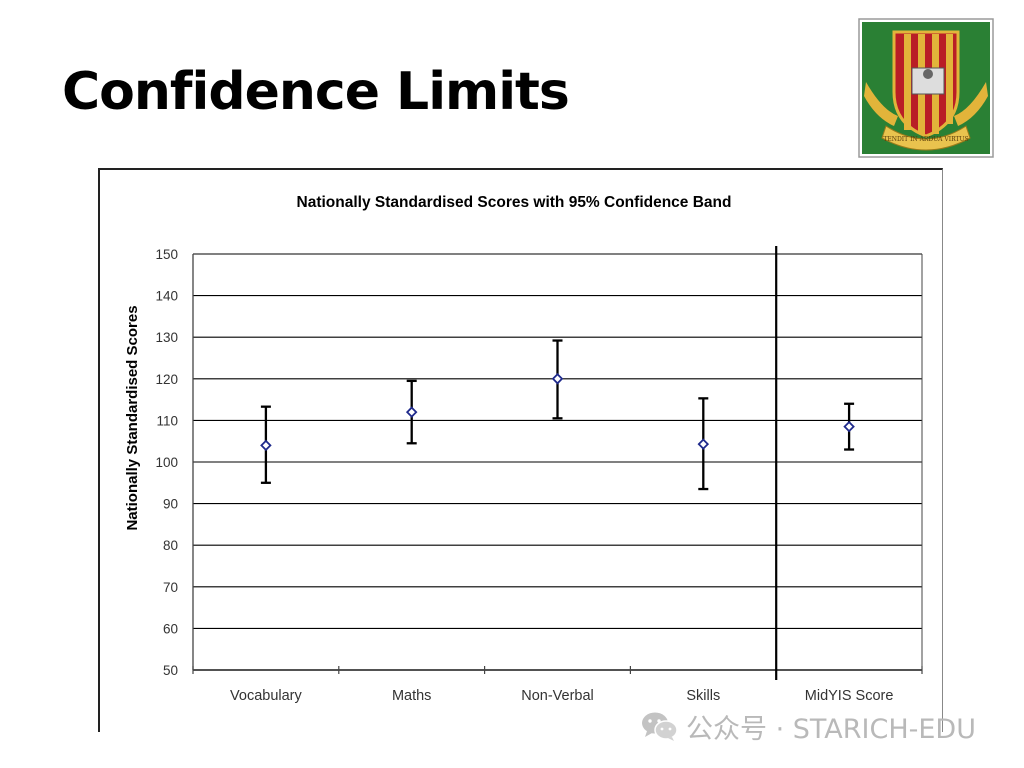  Describe the element at coordinates (166, 337) in the screenshot. I see `y-tick-label: 130` at that location.